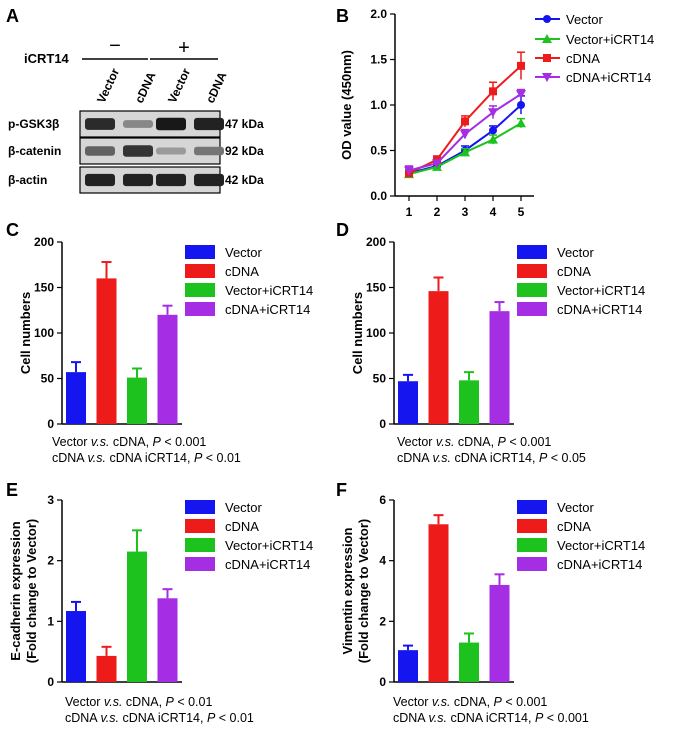 This screenshot has height=734, width=673. What do you see at coordinates (184, 442) in the screenshot?
I see `stats-text-part: < 0.001` at bounding box center [184, 442].